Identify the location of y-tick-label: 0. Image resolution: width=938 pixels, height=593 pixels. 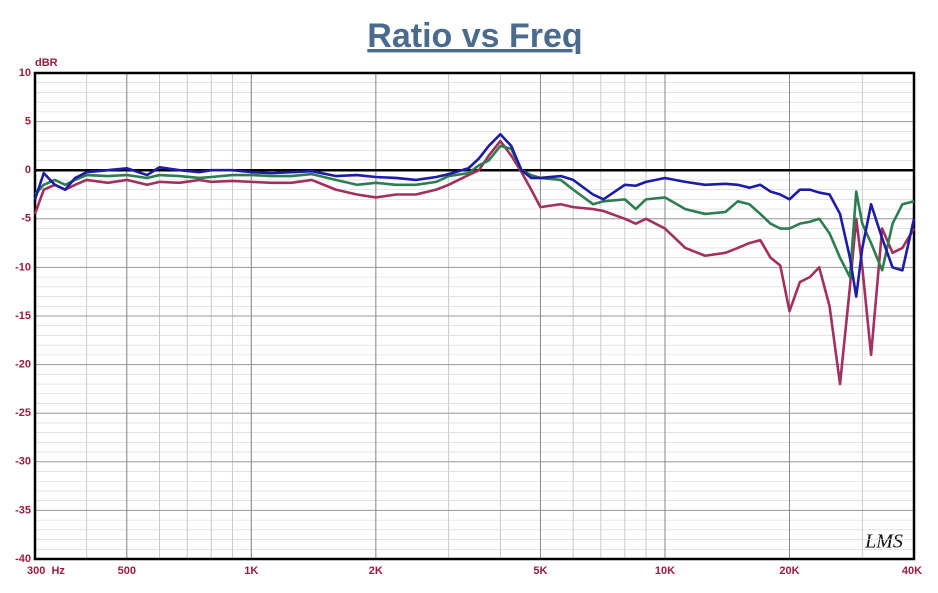
(28, 170).